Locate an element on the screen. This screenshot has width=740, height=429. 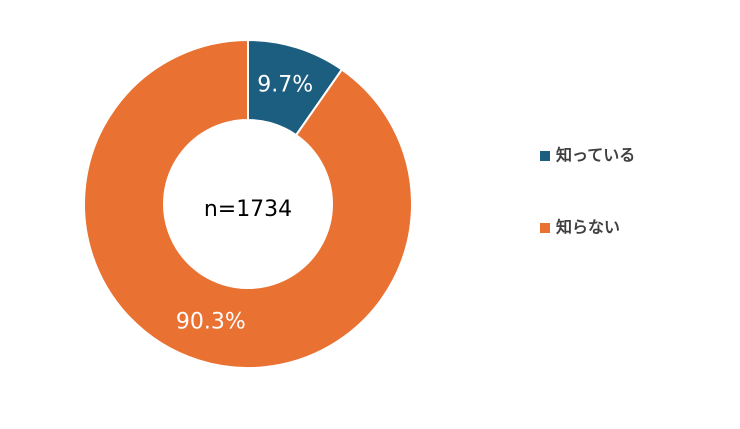
legend-label: 知らない is located at coordinates (588, 227).